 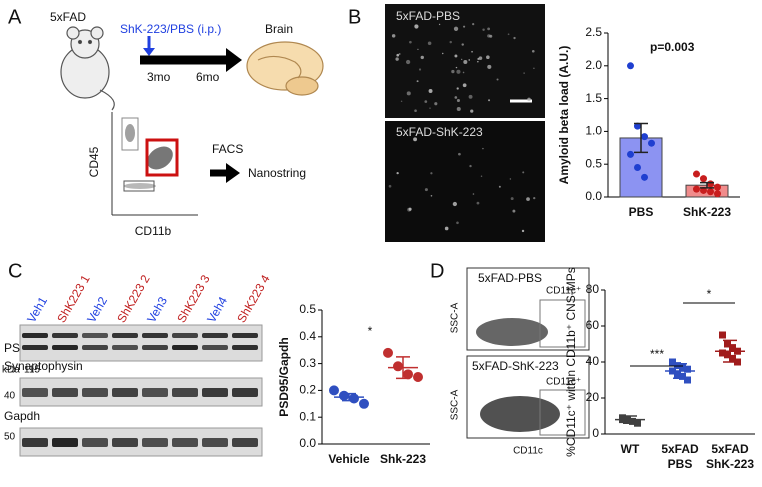 What do you see at coordinates (227, 149) in the screenshot?
I see `method-label: FACS` at bounding box center [227, 149].